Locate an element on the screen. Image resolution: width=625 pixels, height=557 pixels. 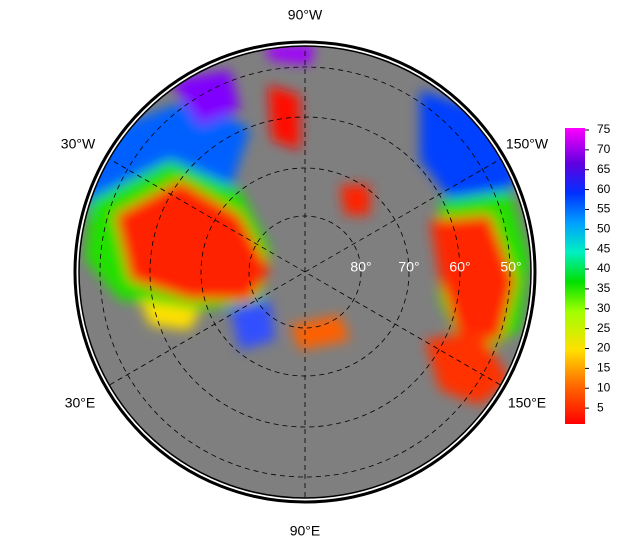
lon-label: 30°E is located at coordinates (80, 403).